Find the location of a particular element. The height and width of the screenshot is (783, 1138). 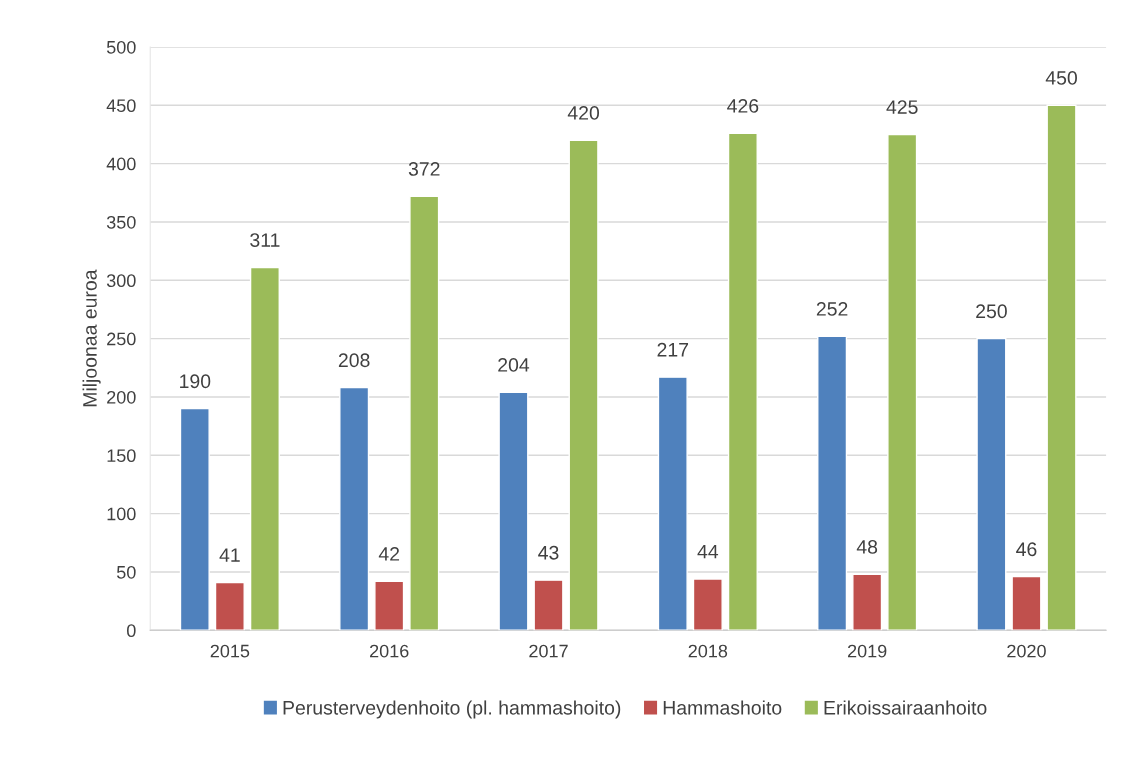

data-label: 250 is located at coordinates (991, 311).